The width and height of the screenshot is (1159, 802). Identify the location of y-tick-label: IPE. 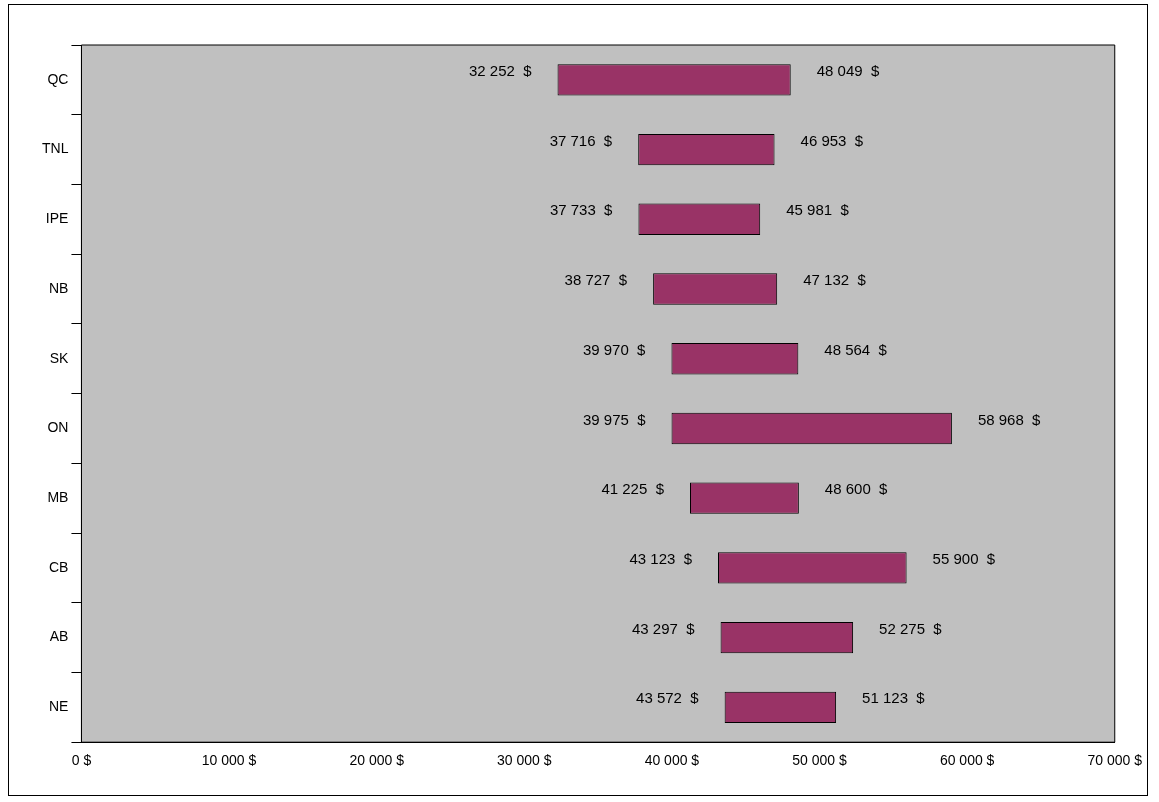
(57, 218).